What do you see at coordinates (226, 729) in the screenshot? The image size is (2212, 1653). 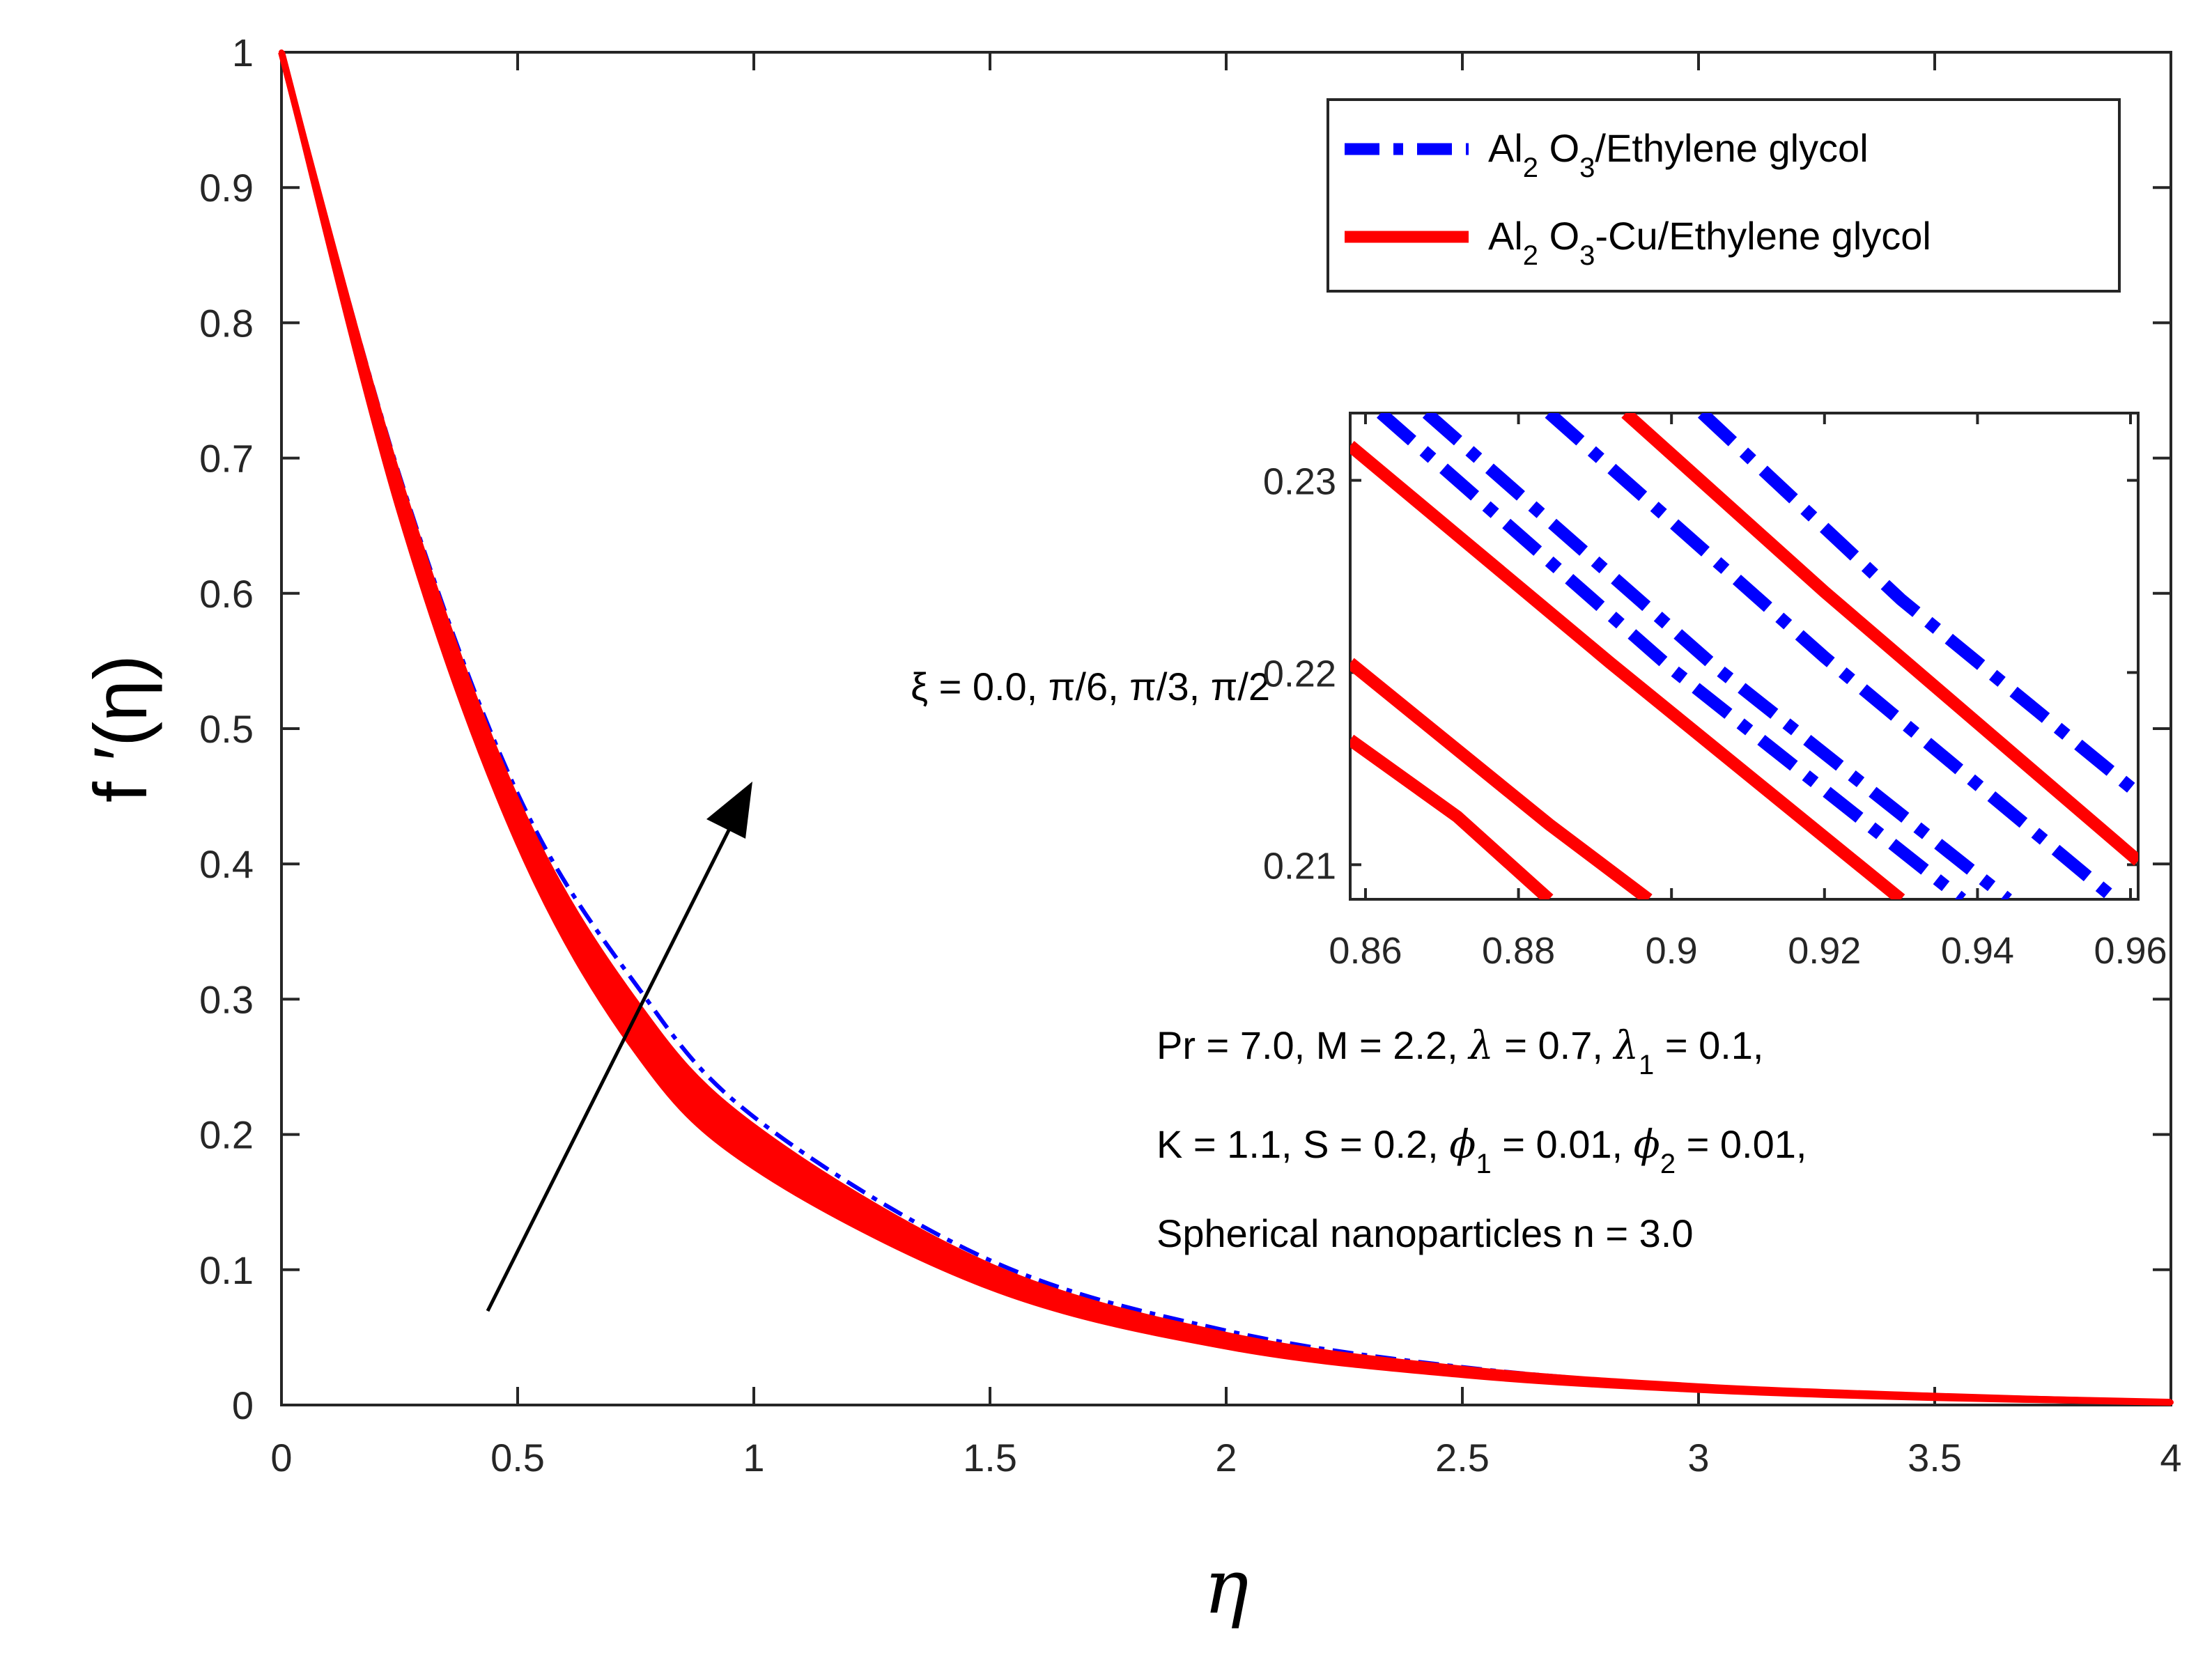 I see `y-tick-label: 0.5` at bounding box center [226, 729].